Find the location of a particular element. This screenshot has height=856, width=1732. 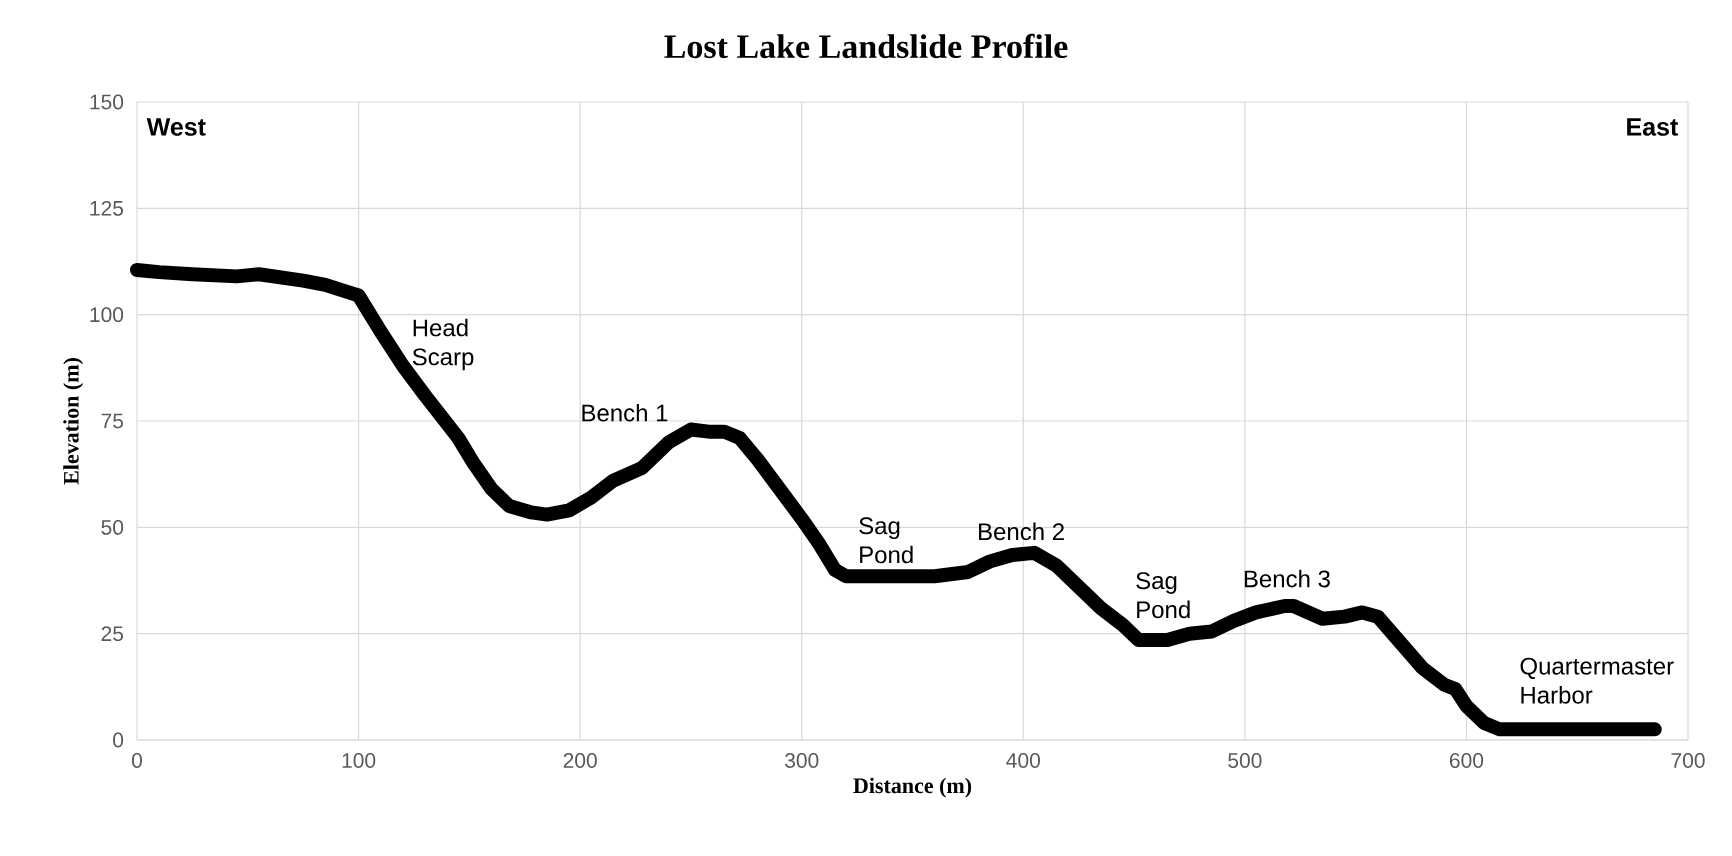

annotation: East is located at coordinates (1653, 127).